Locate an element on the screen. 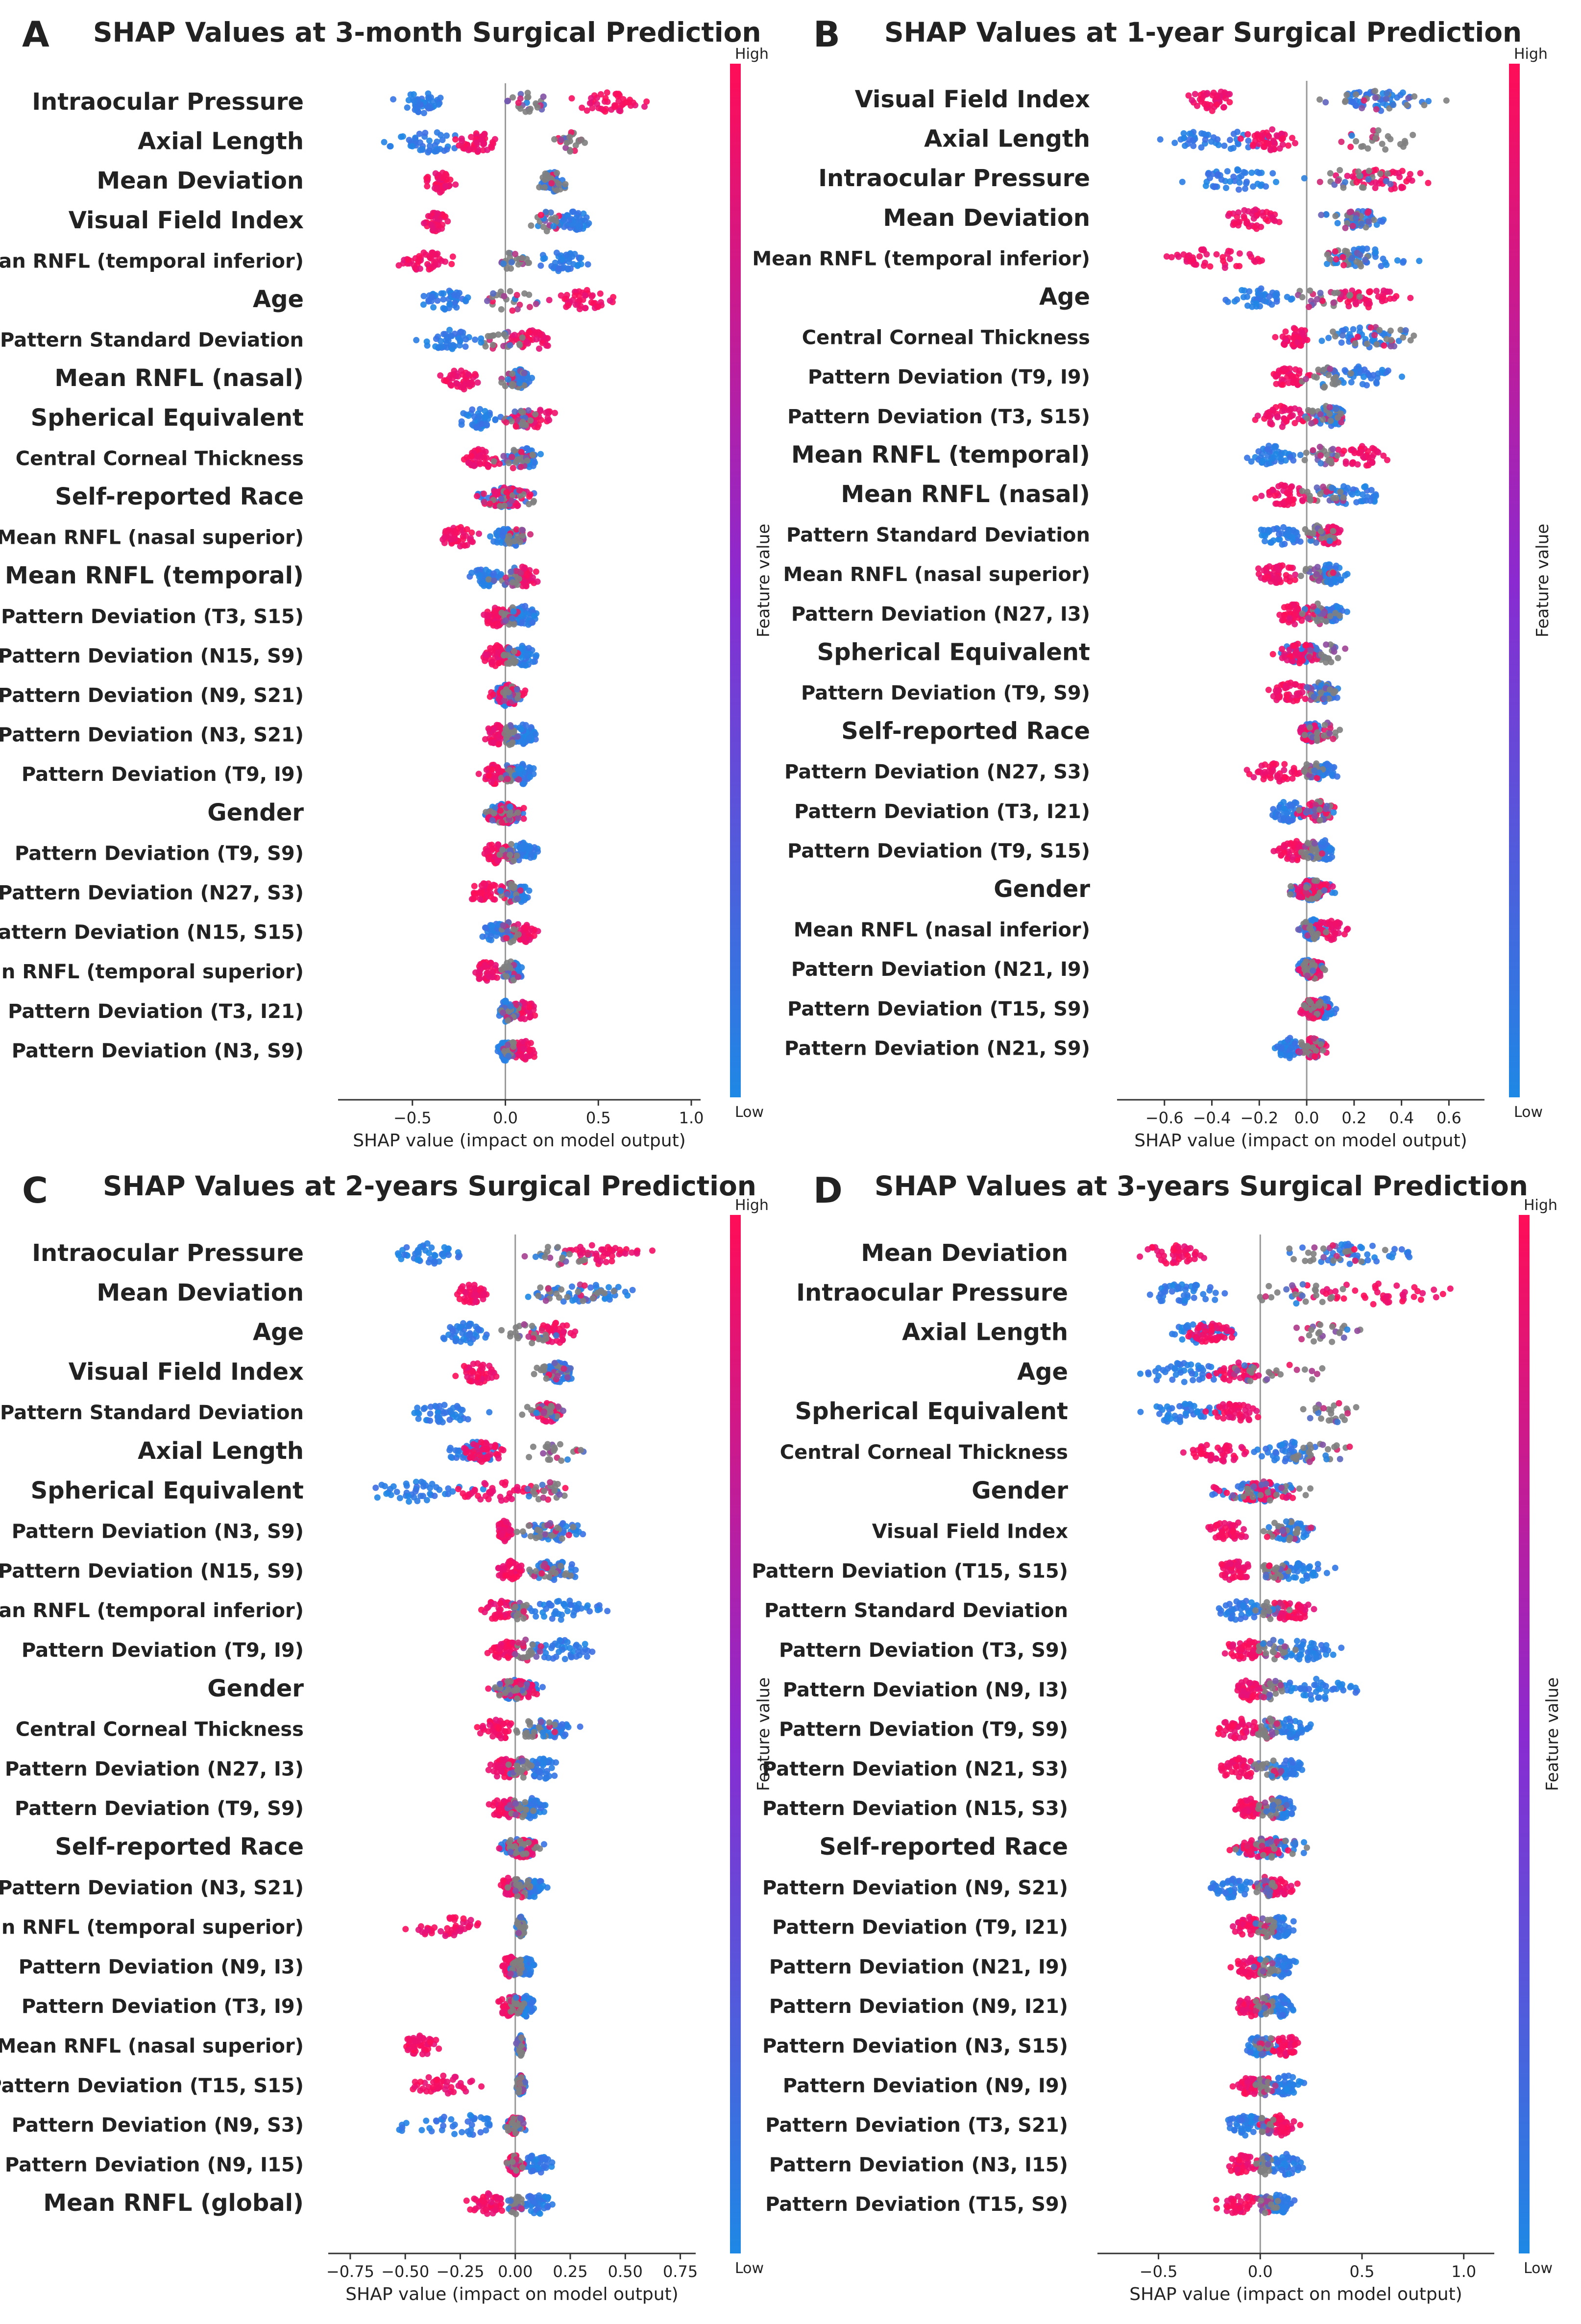 The height and width of the screenshot is (2324, 1581). feature-label: Spherical Equivalent is located at coordinates (167, 418).